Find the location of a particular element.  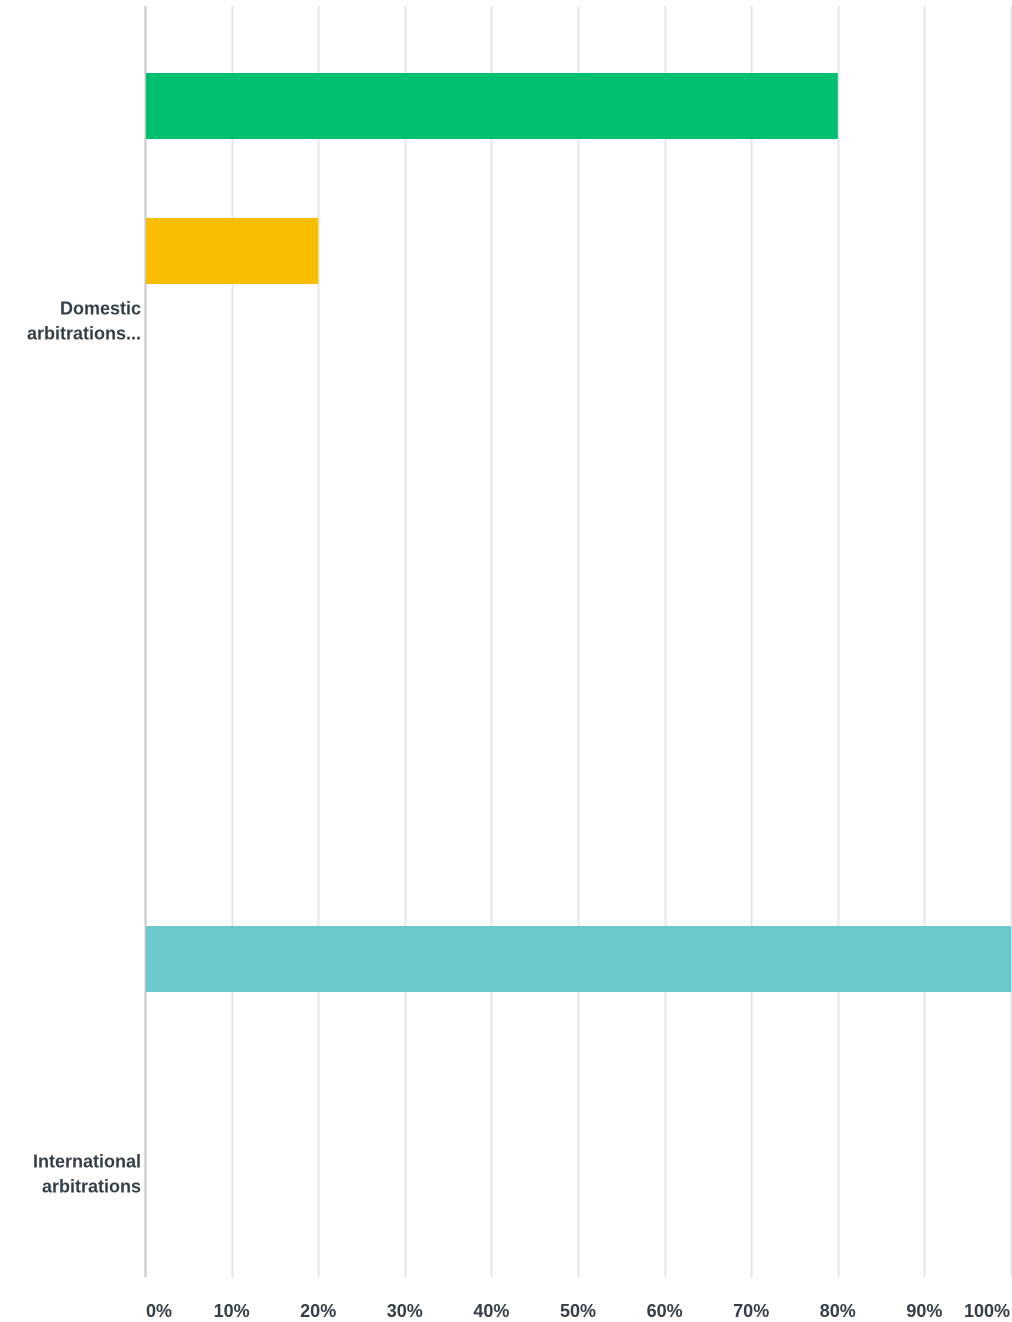

category-label: International is located at coordinates (87, 1161).